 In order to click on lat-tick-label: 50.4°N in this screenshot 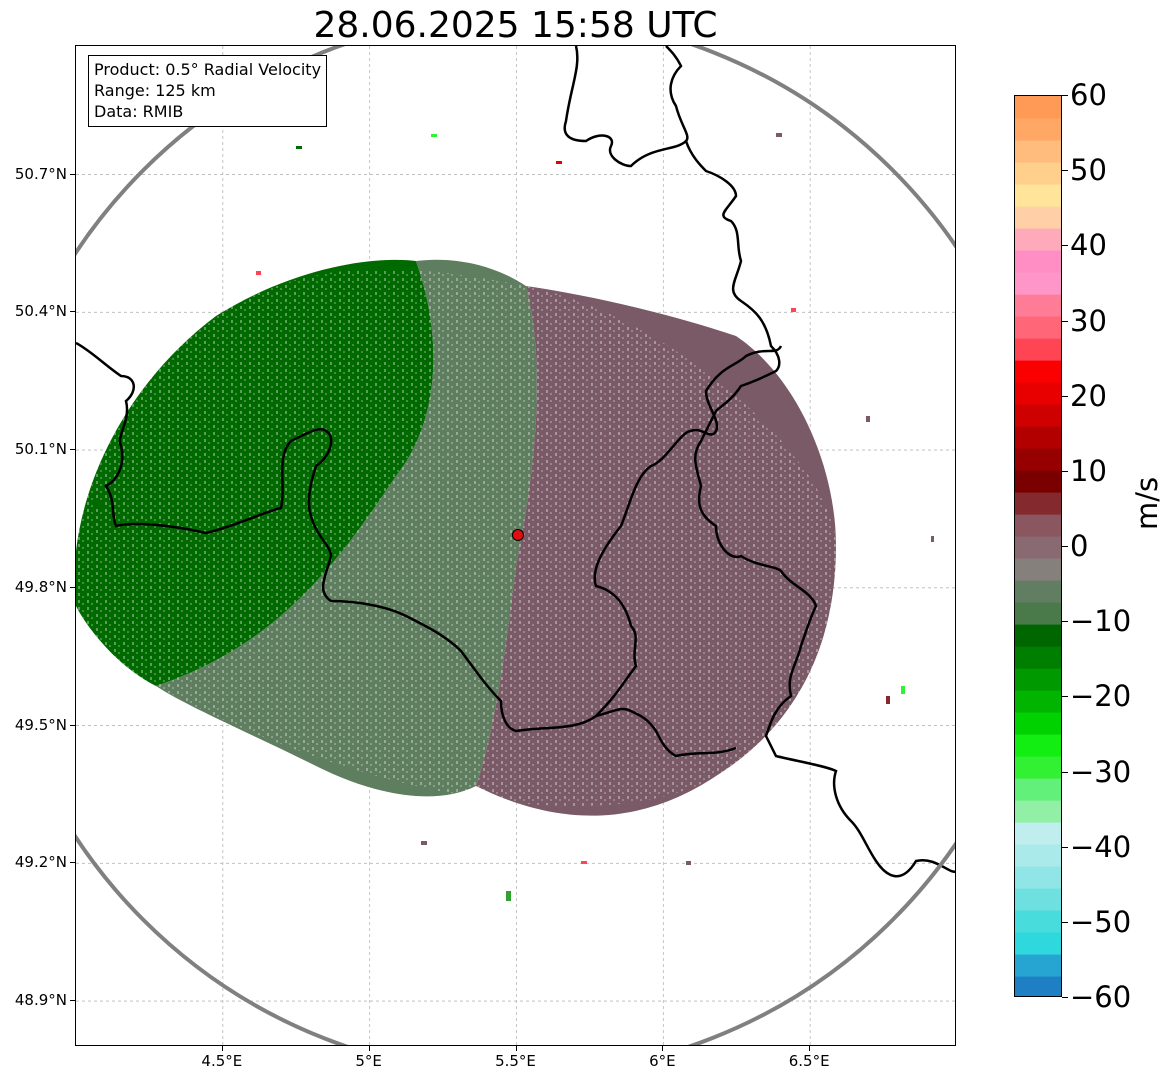, I will do `click(40, 311)`.